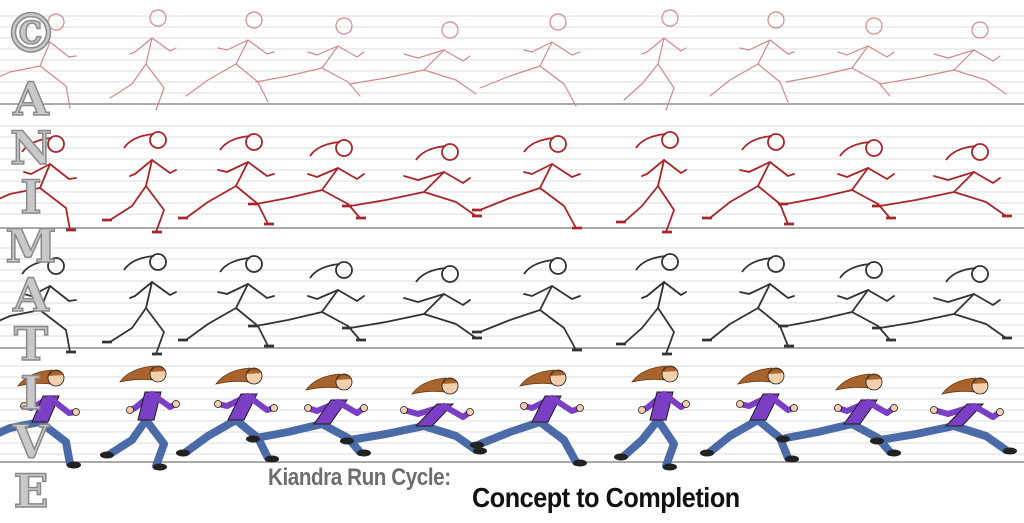  What do you see at coordinates (359, 477) in the screenshot?
I see `title-line-1: Kiandra Run Cycle:` at bounding box center [359, 477].